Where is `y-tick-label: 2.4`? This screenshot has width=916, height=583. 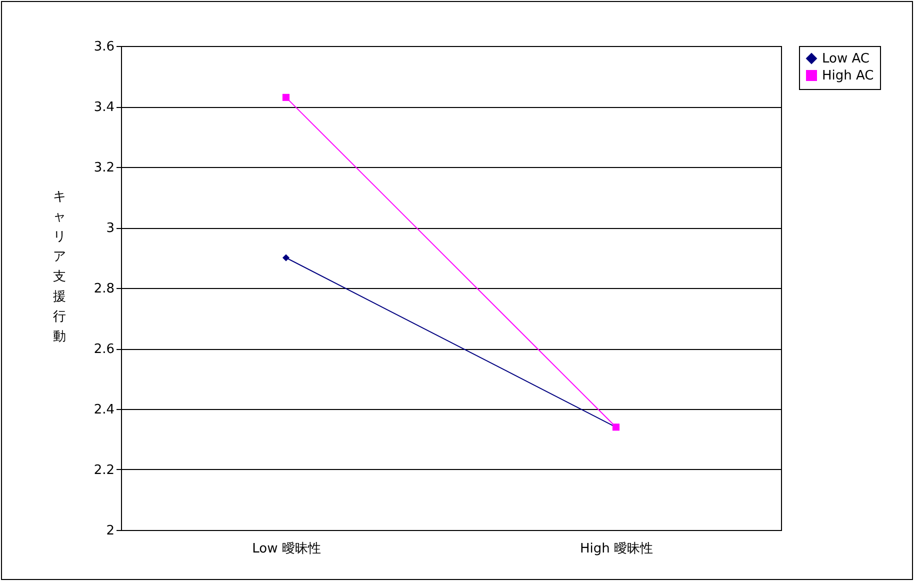 y-tick-label: 2.4 is located at coordinates (104, 410).